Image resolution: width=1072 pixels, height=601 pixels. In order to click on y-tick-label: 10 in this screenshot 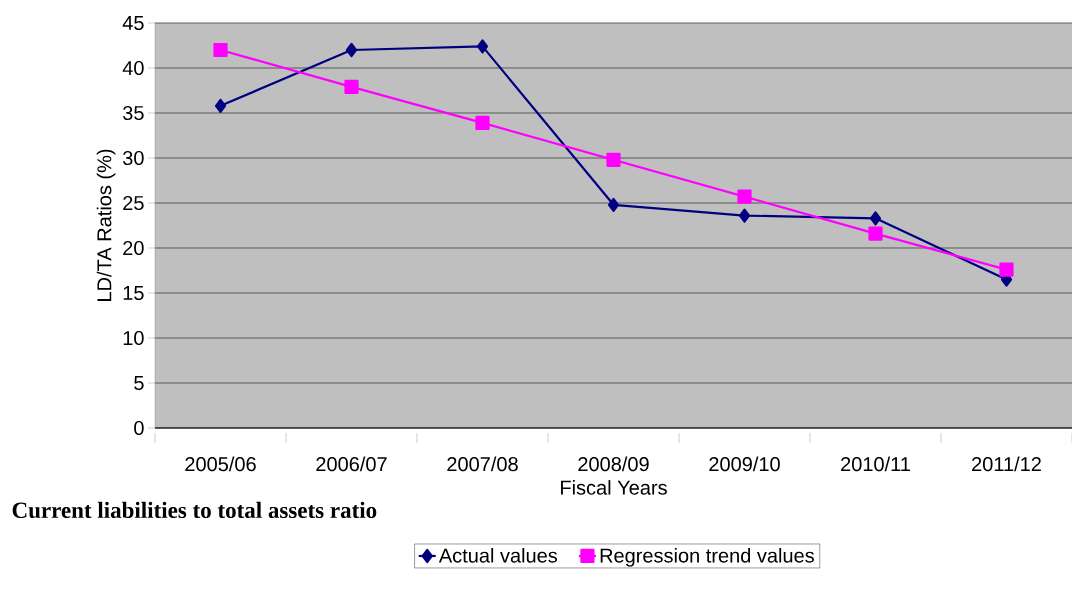, I will do `click(133, 338)`.